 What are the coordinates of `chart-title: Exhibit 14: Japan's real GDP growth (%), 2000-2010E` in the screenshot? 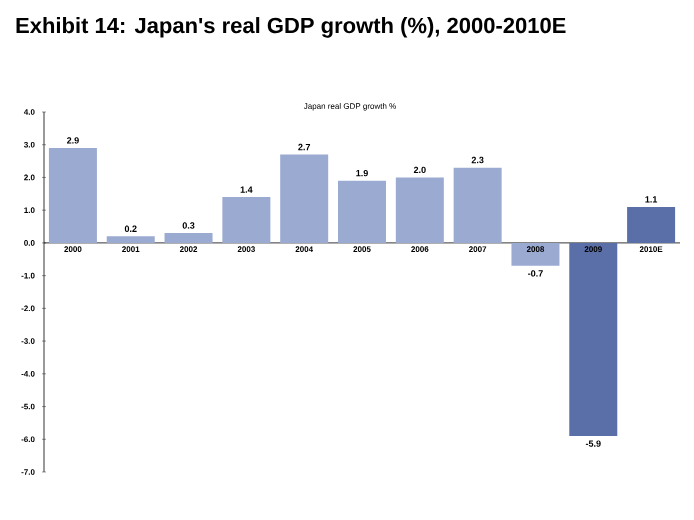 It's located at (291, 27).